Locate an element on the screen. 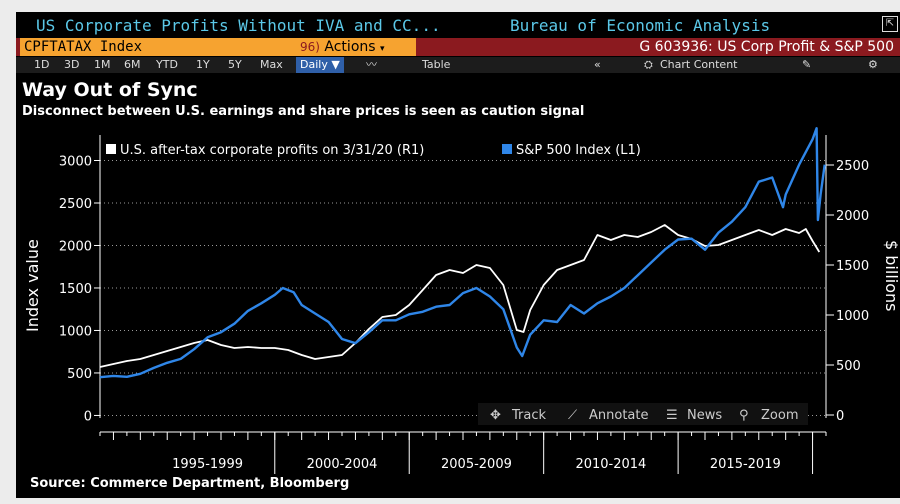 The width and height of the screenshot is (900, 504). gear-icon: ⚙ is located at coordinates (873, 64).